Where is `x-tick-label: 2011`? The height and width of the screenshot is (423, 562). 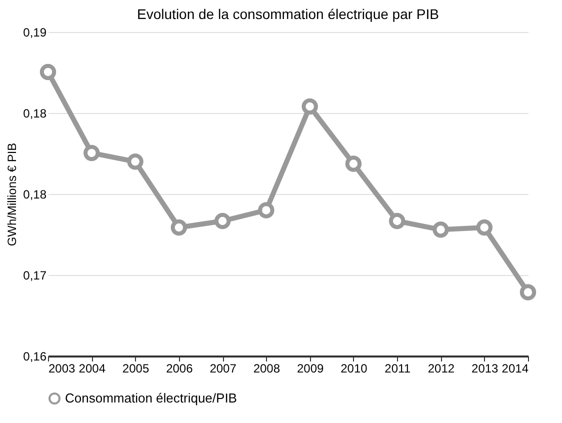
x-tick-label: 2011 is located at coordinates (397, 369).